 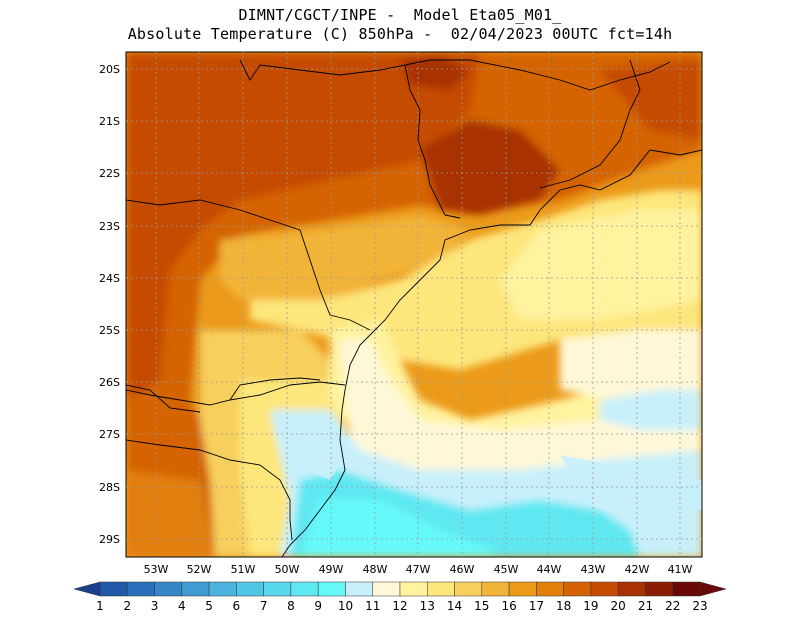 What do you see at coordinates (87, 589) in the screenshot?
I see `colorbar-arrow-low` at bounding box center [87, 589].